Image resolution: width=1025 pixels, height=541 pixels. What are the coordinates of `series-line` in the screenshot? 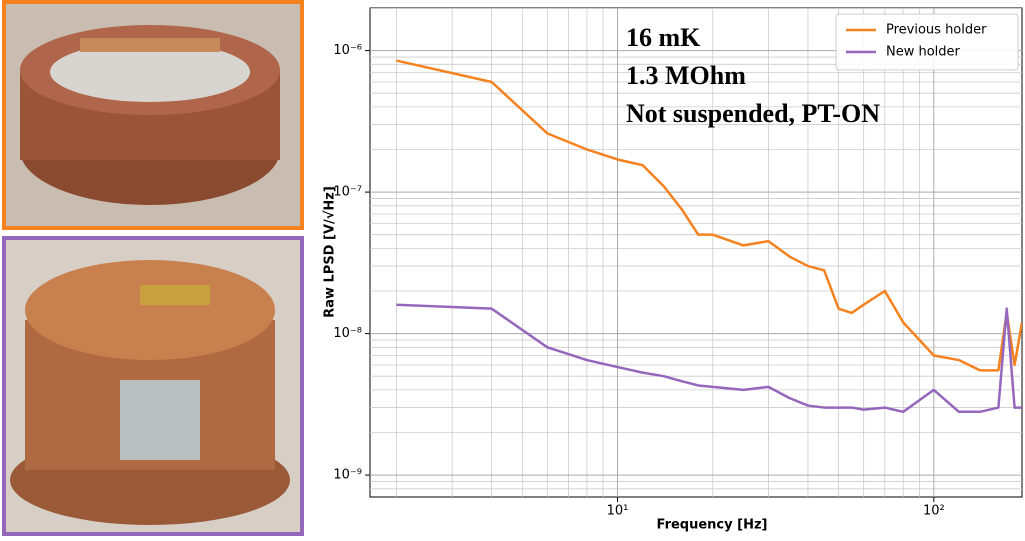 It's located at (709, 358).